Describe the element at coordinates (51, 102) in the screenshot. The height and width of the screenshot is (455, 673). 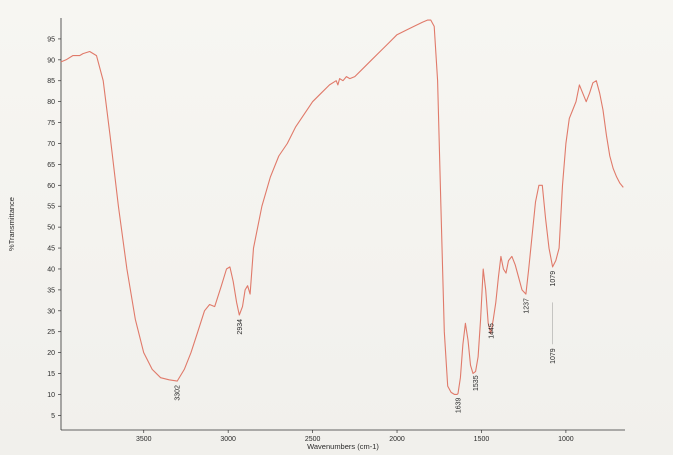
I see `y-tick-label: 80` at that location.